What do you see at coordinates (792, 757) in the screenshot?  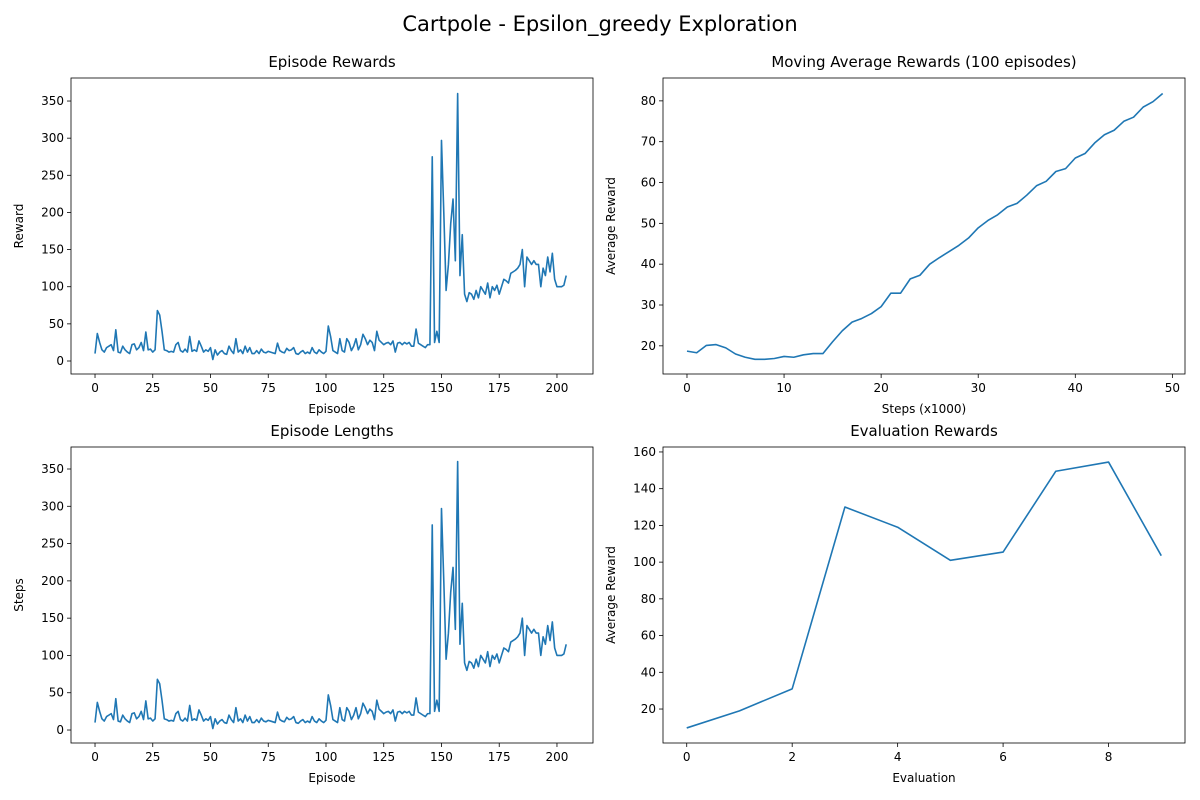 I see `x-tick-label: 2` at bounding box center [792, 757].